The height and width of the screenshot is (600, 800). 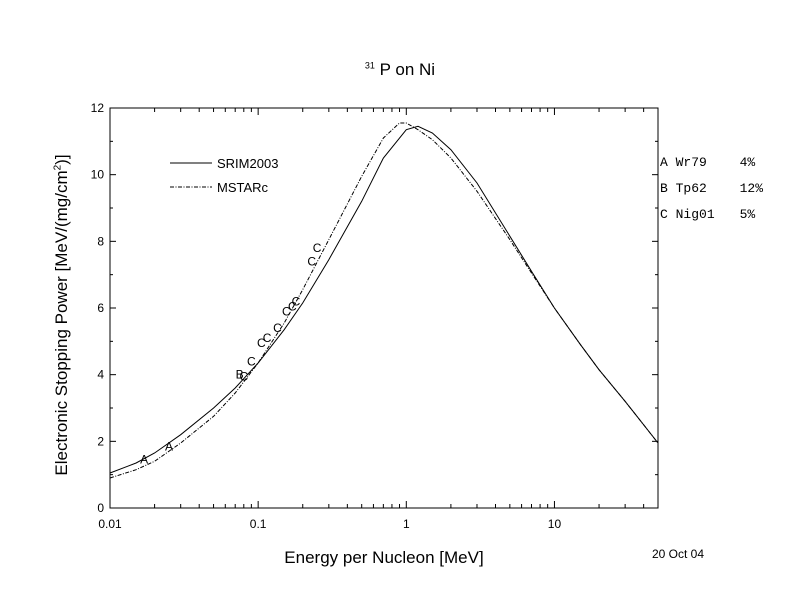 What do you see at coordinates (98, 175) in the screenshot?
I see `y-tick-label: 10` at bounding box center [98, 175].